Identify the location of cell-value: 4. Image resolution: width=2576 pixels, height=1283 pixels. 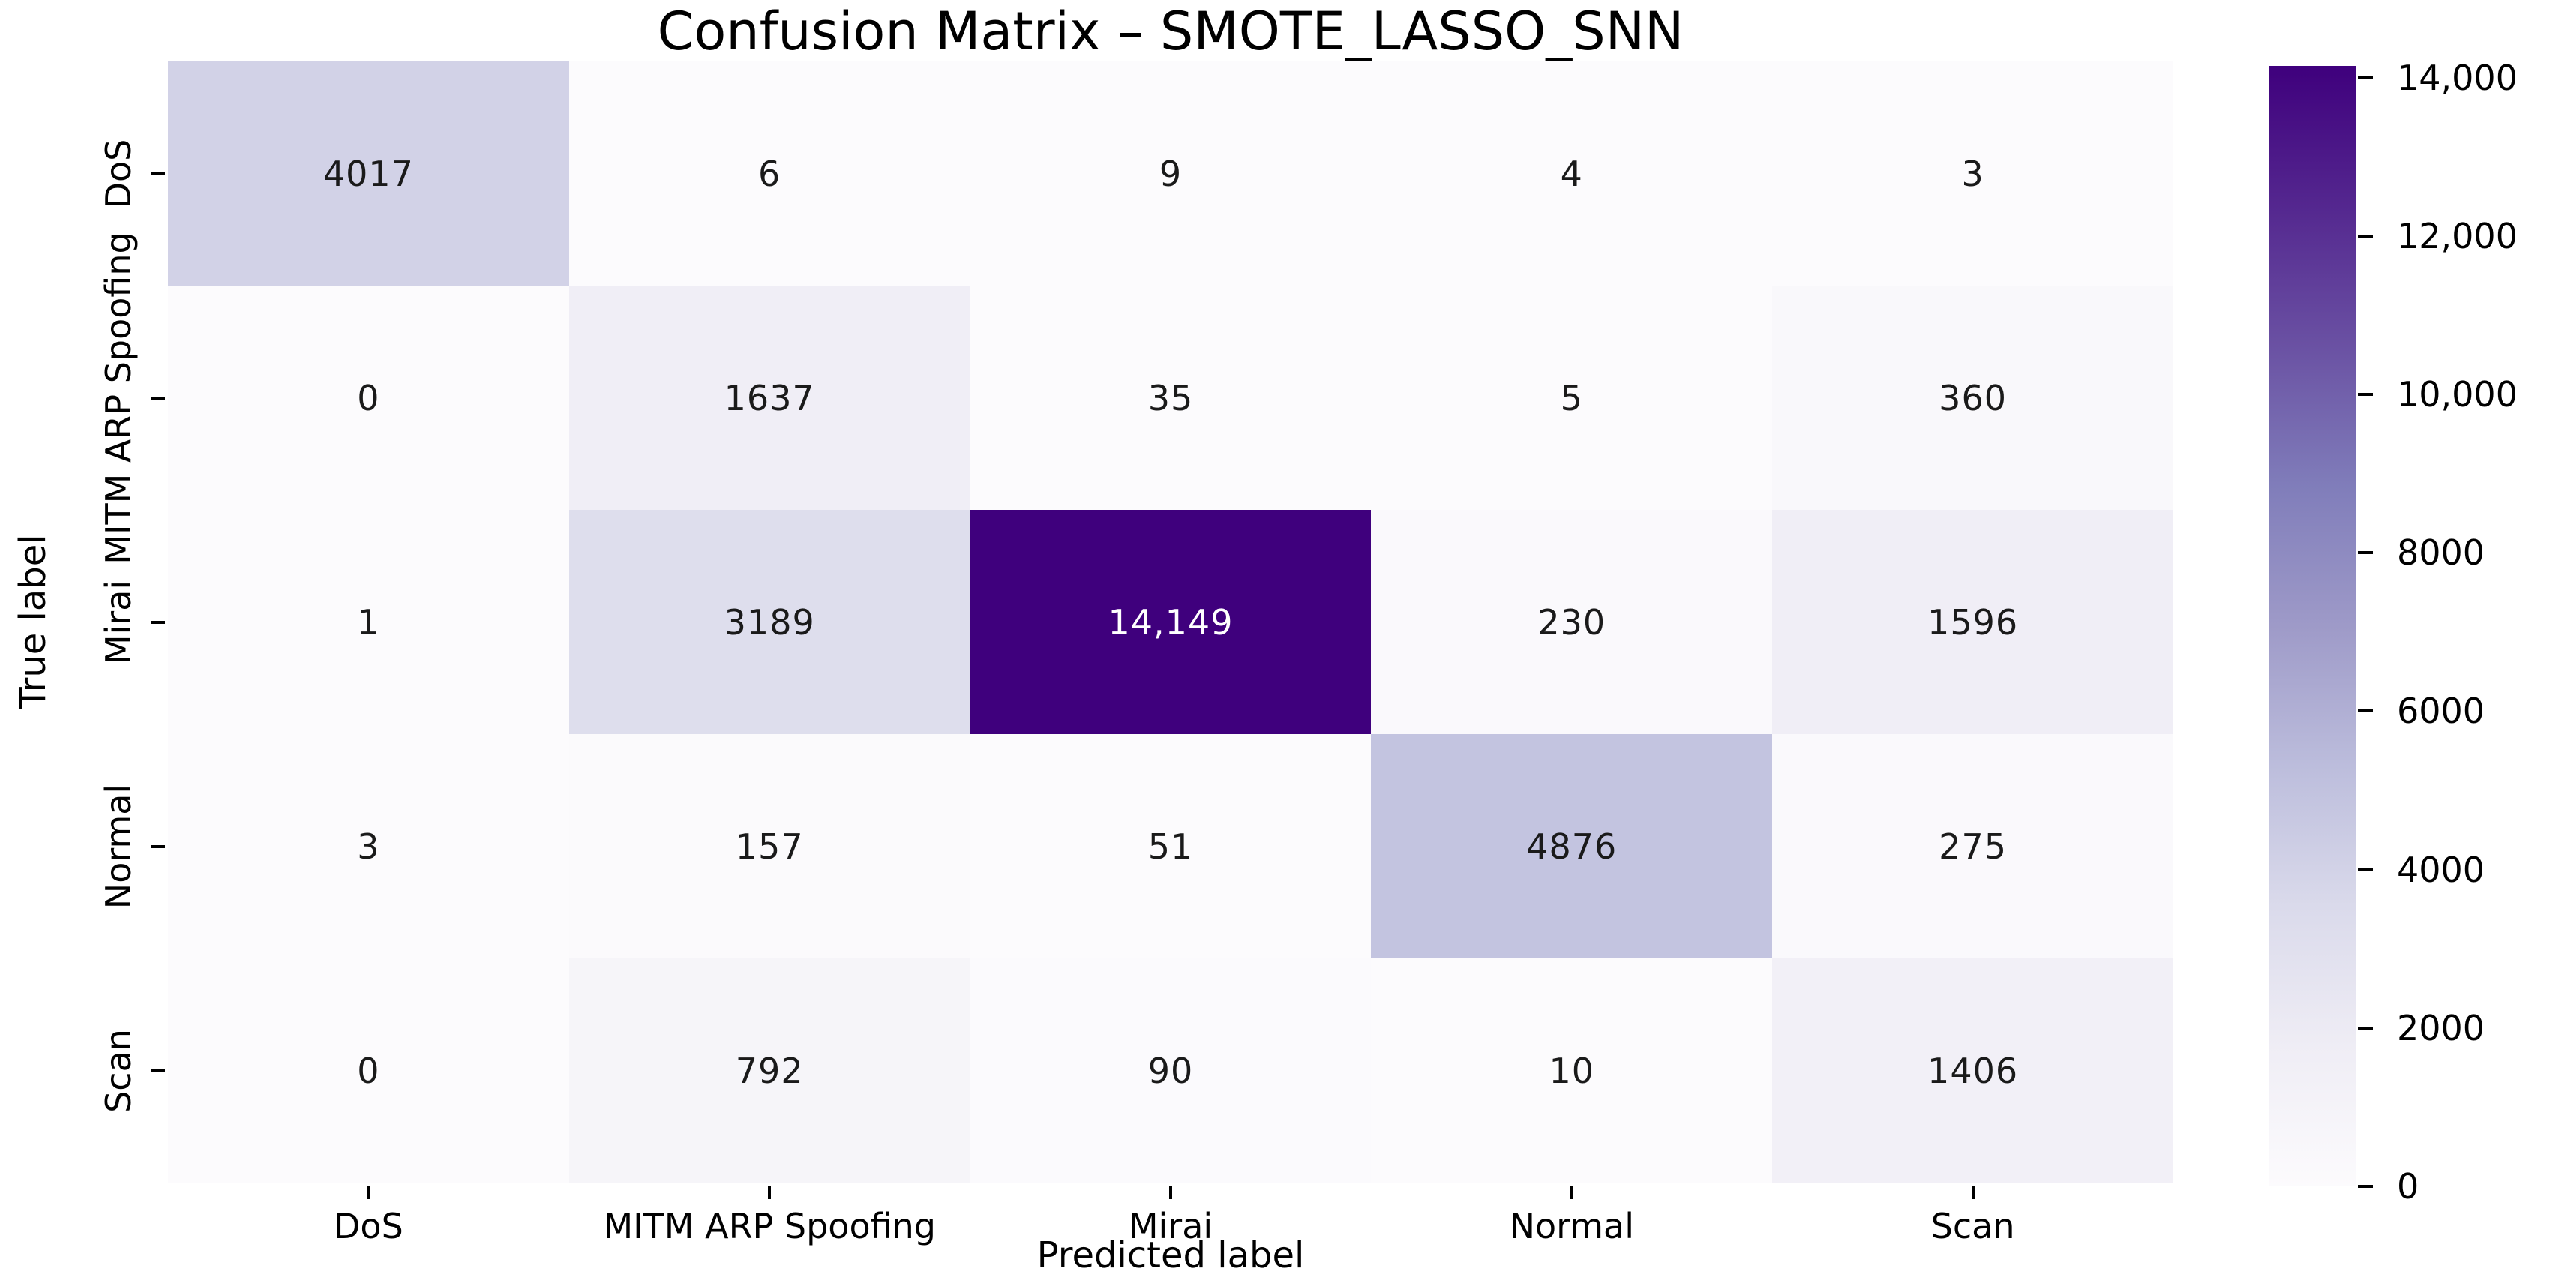
(1572, 174).